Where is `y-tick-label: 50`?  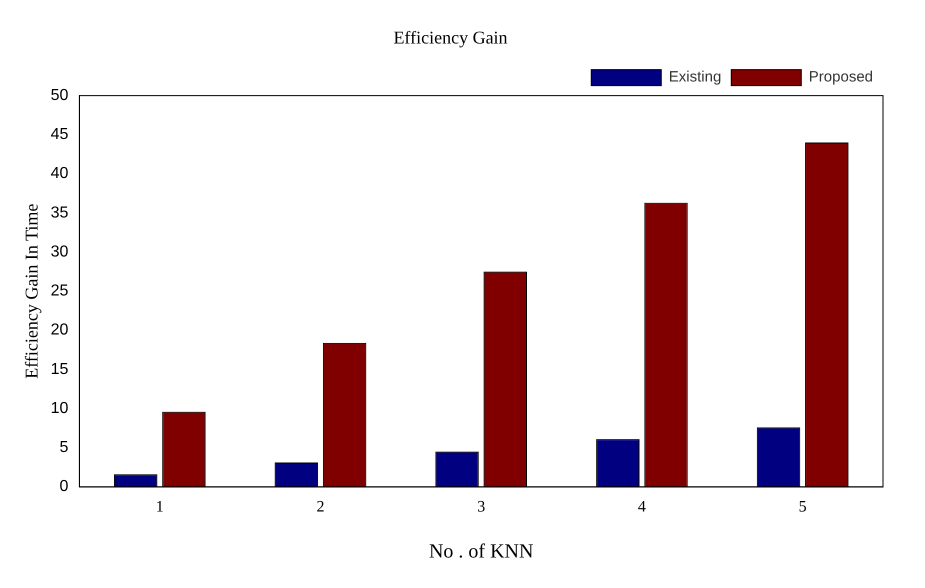 y-tick-label: 50 is located at coordinates (59, 95).